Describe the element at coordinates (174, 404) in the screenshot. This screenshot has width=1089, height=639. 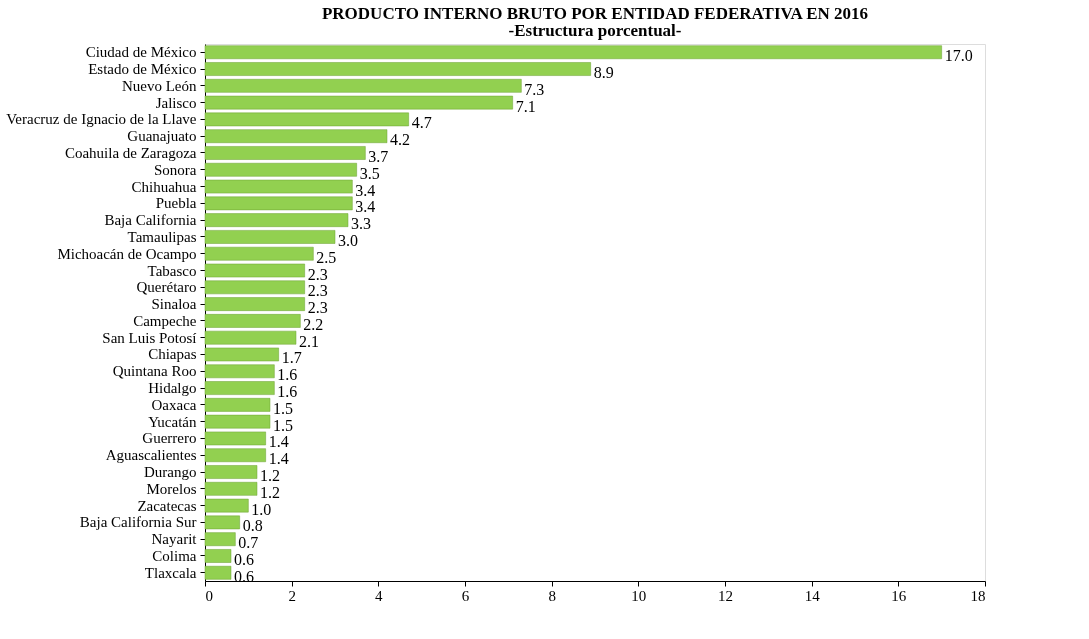
I see `y-tick-label: Oaxaca` at that location.